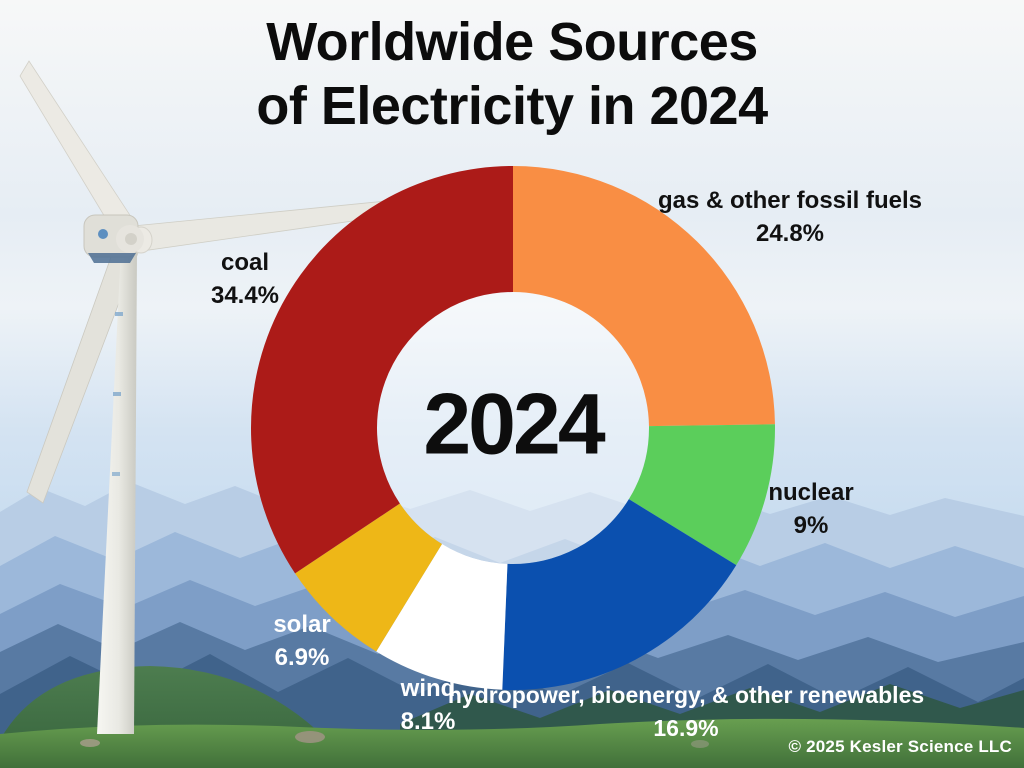 This screenshot has height=768, width=1024. Describe the element at coordinates (701, 495) in the screenshot. I see `donut-segment-nuclear` at that location.